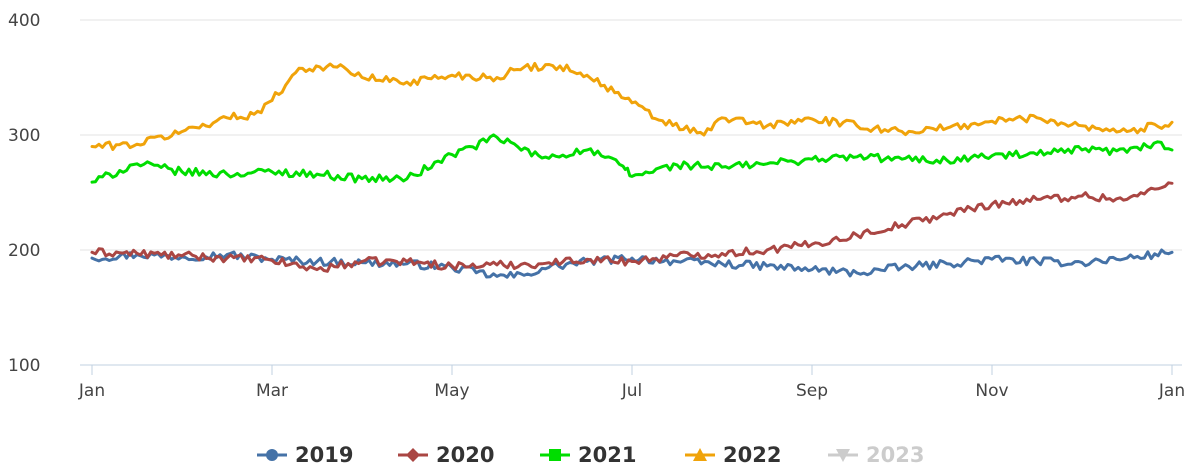  I want to click on legend-label: 2022, so click(752, 455).